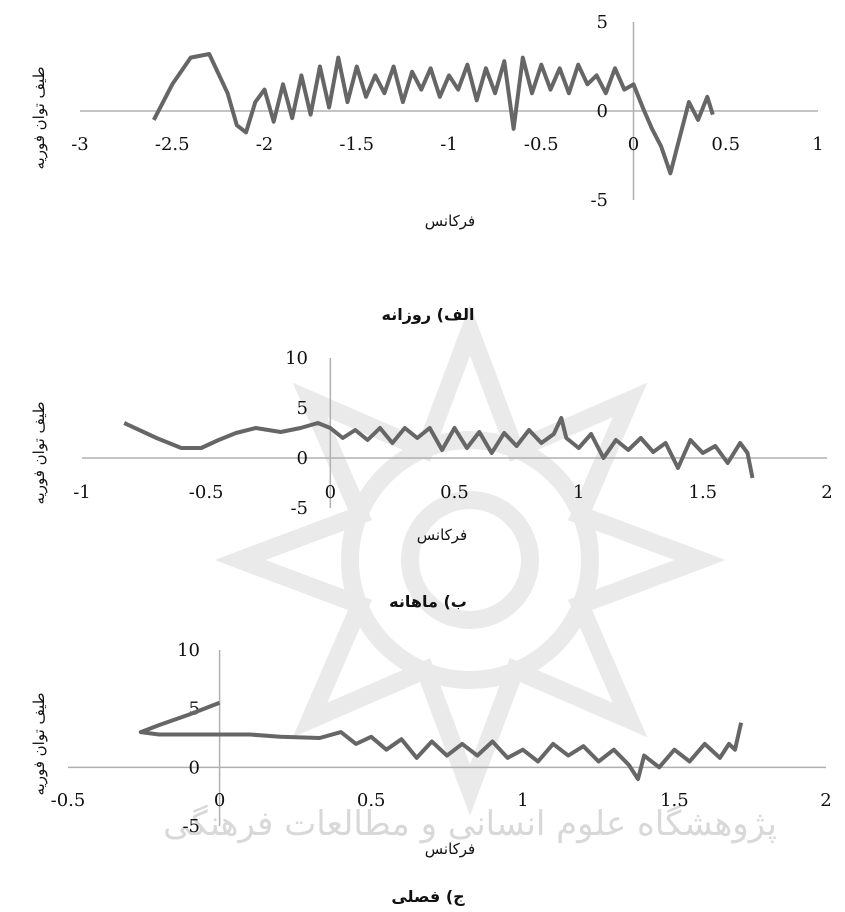  What do you see at coordinates (441, 800) in the screenshot?
I see `x-tick-labels: -0.5 0 0.5 1 1.5 2` at bounding box center [441, 800].